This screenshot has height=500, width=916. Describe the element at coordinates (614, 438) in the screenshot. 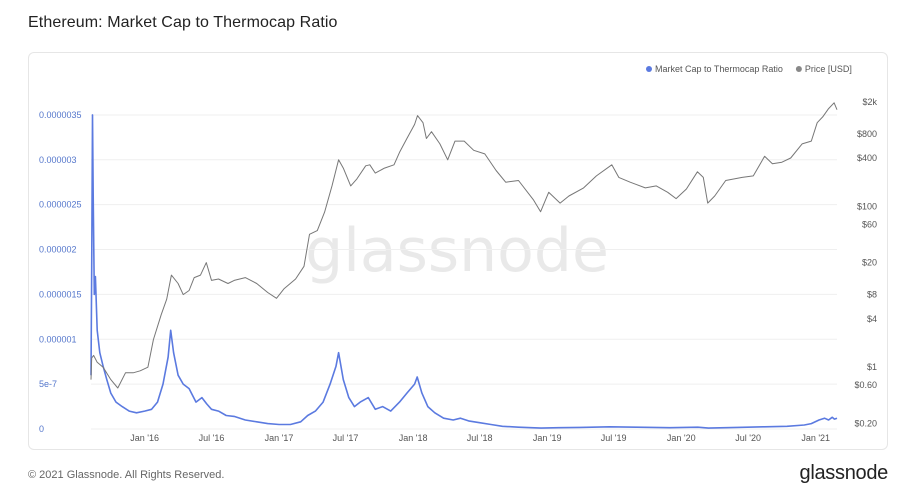

I see `x-tick-label: Jul '19` at that location.